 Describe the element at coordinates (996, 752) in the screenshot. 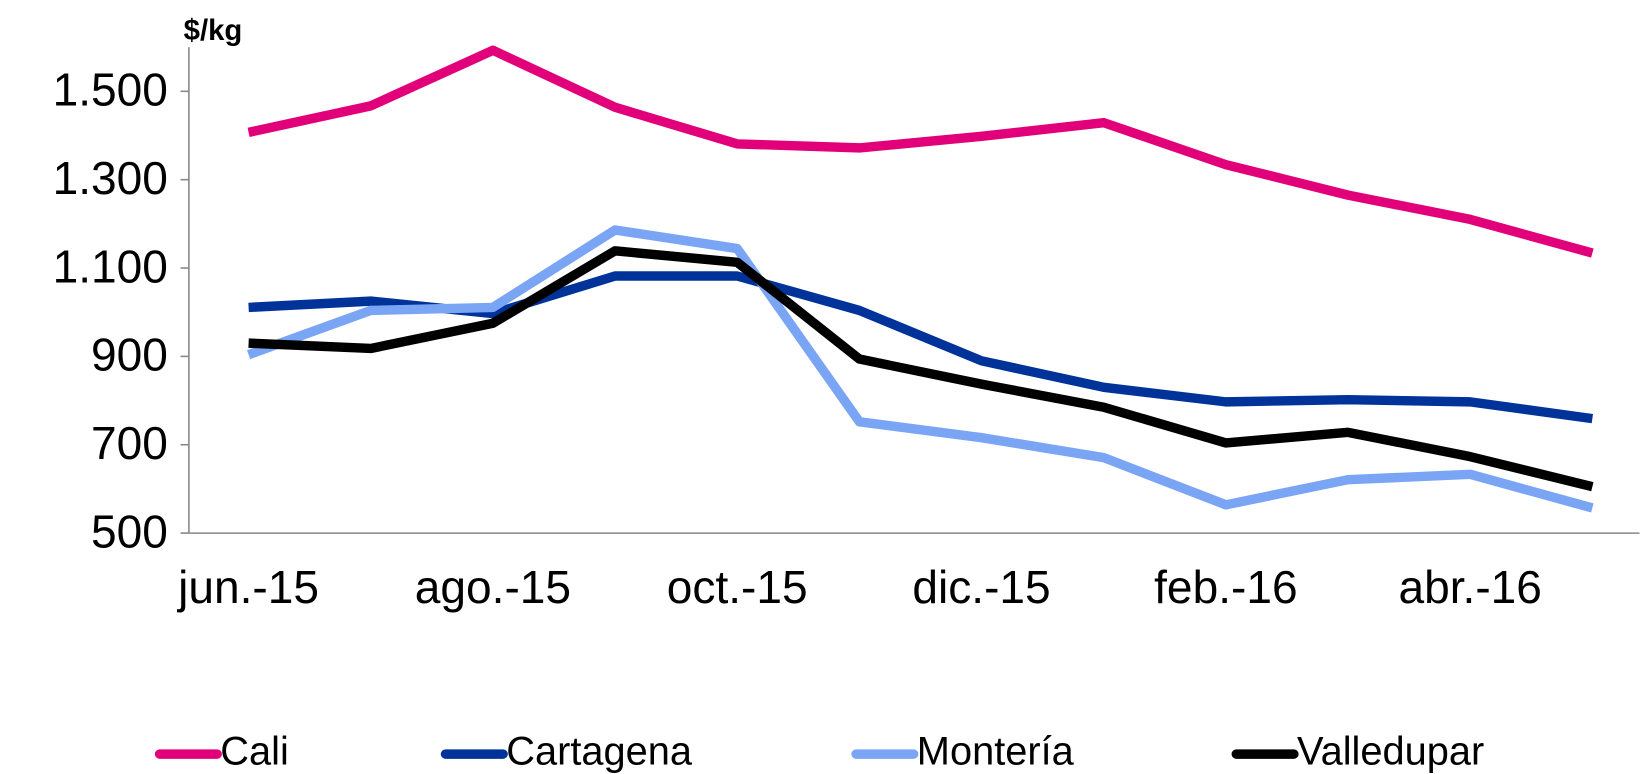

I see `legend-label: Montería` at that location.